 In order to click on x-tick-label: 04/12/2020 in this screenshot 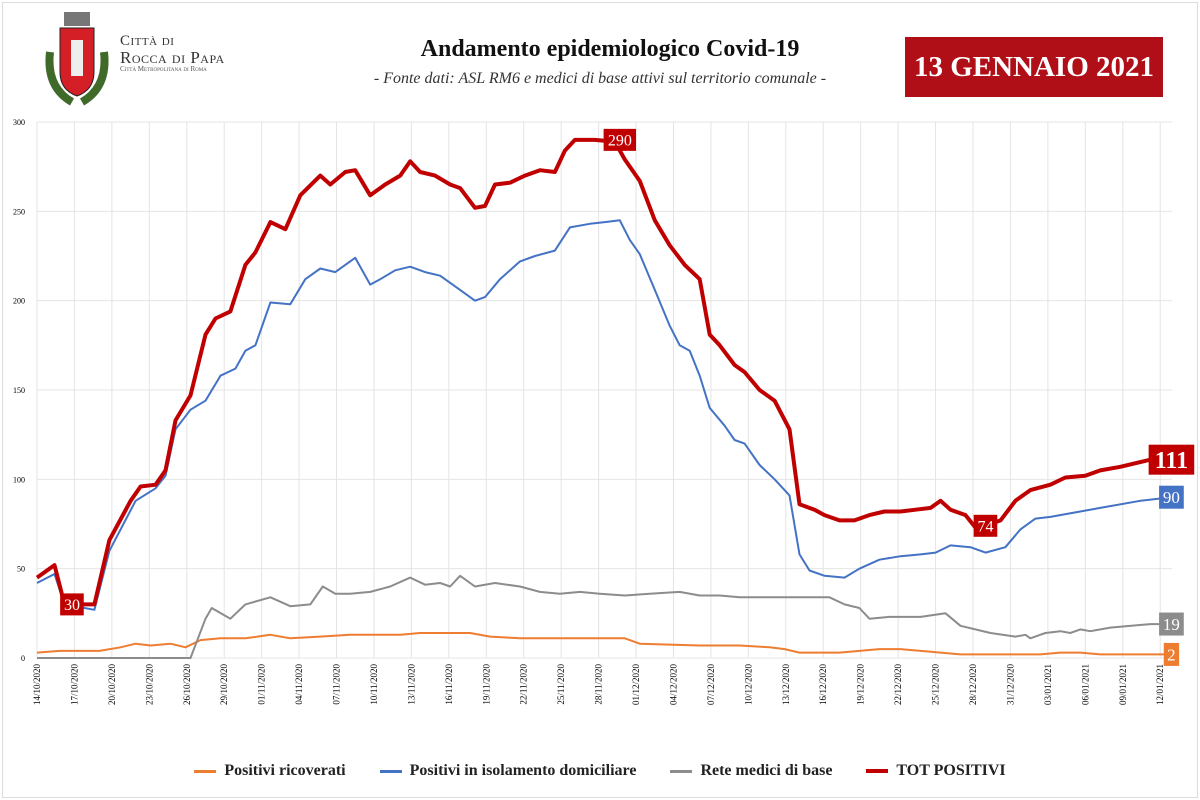, I will do `click(673, 685)`.